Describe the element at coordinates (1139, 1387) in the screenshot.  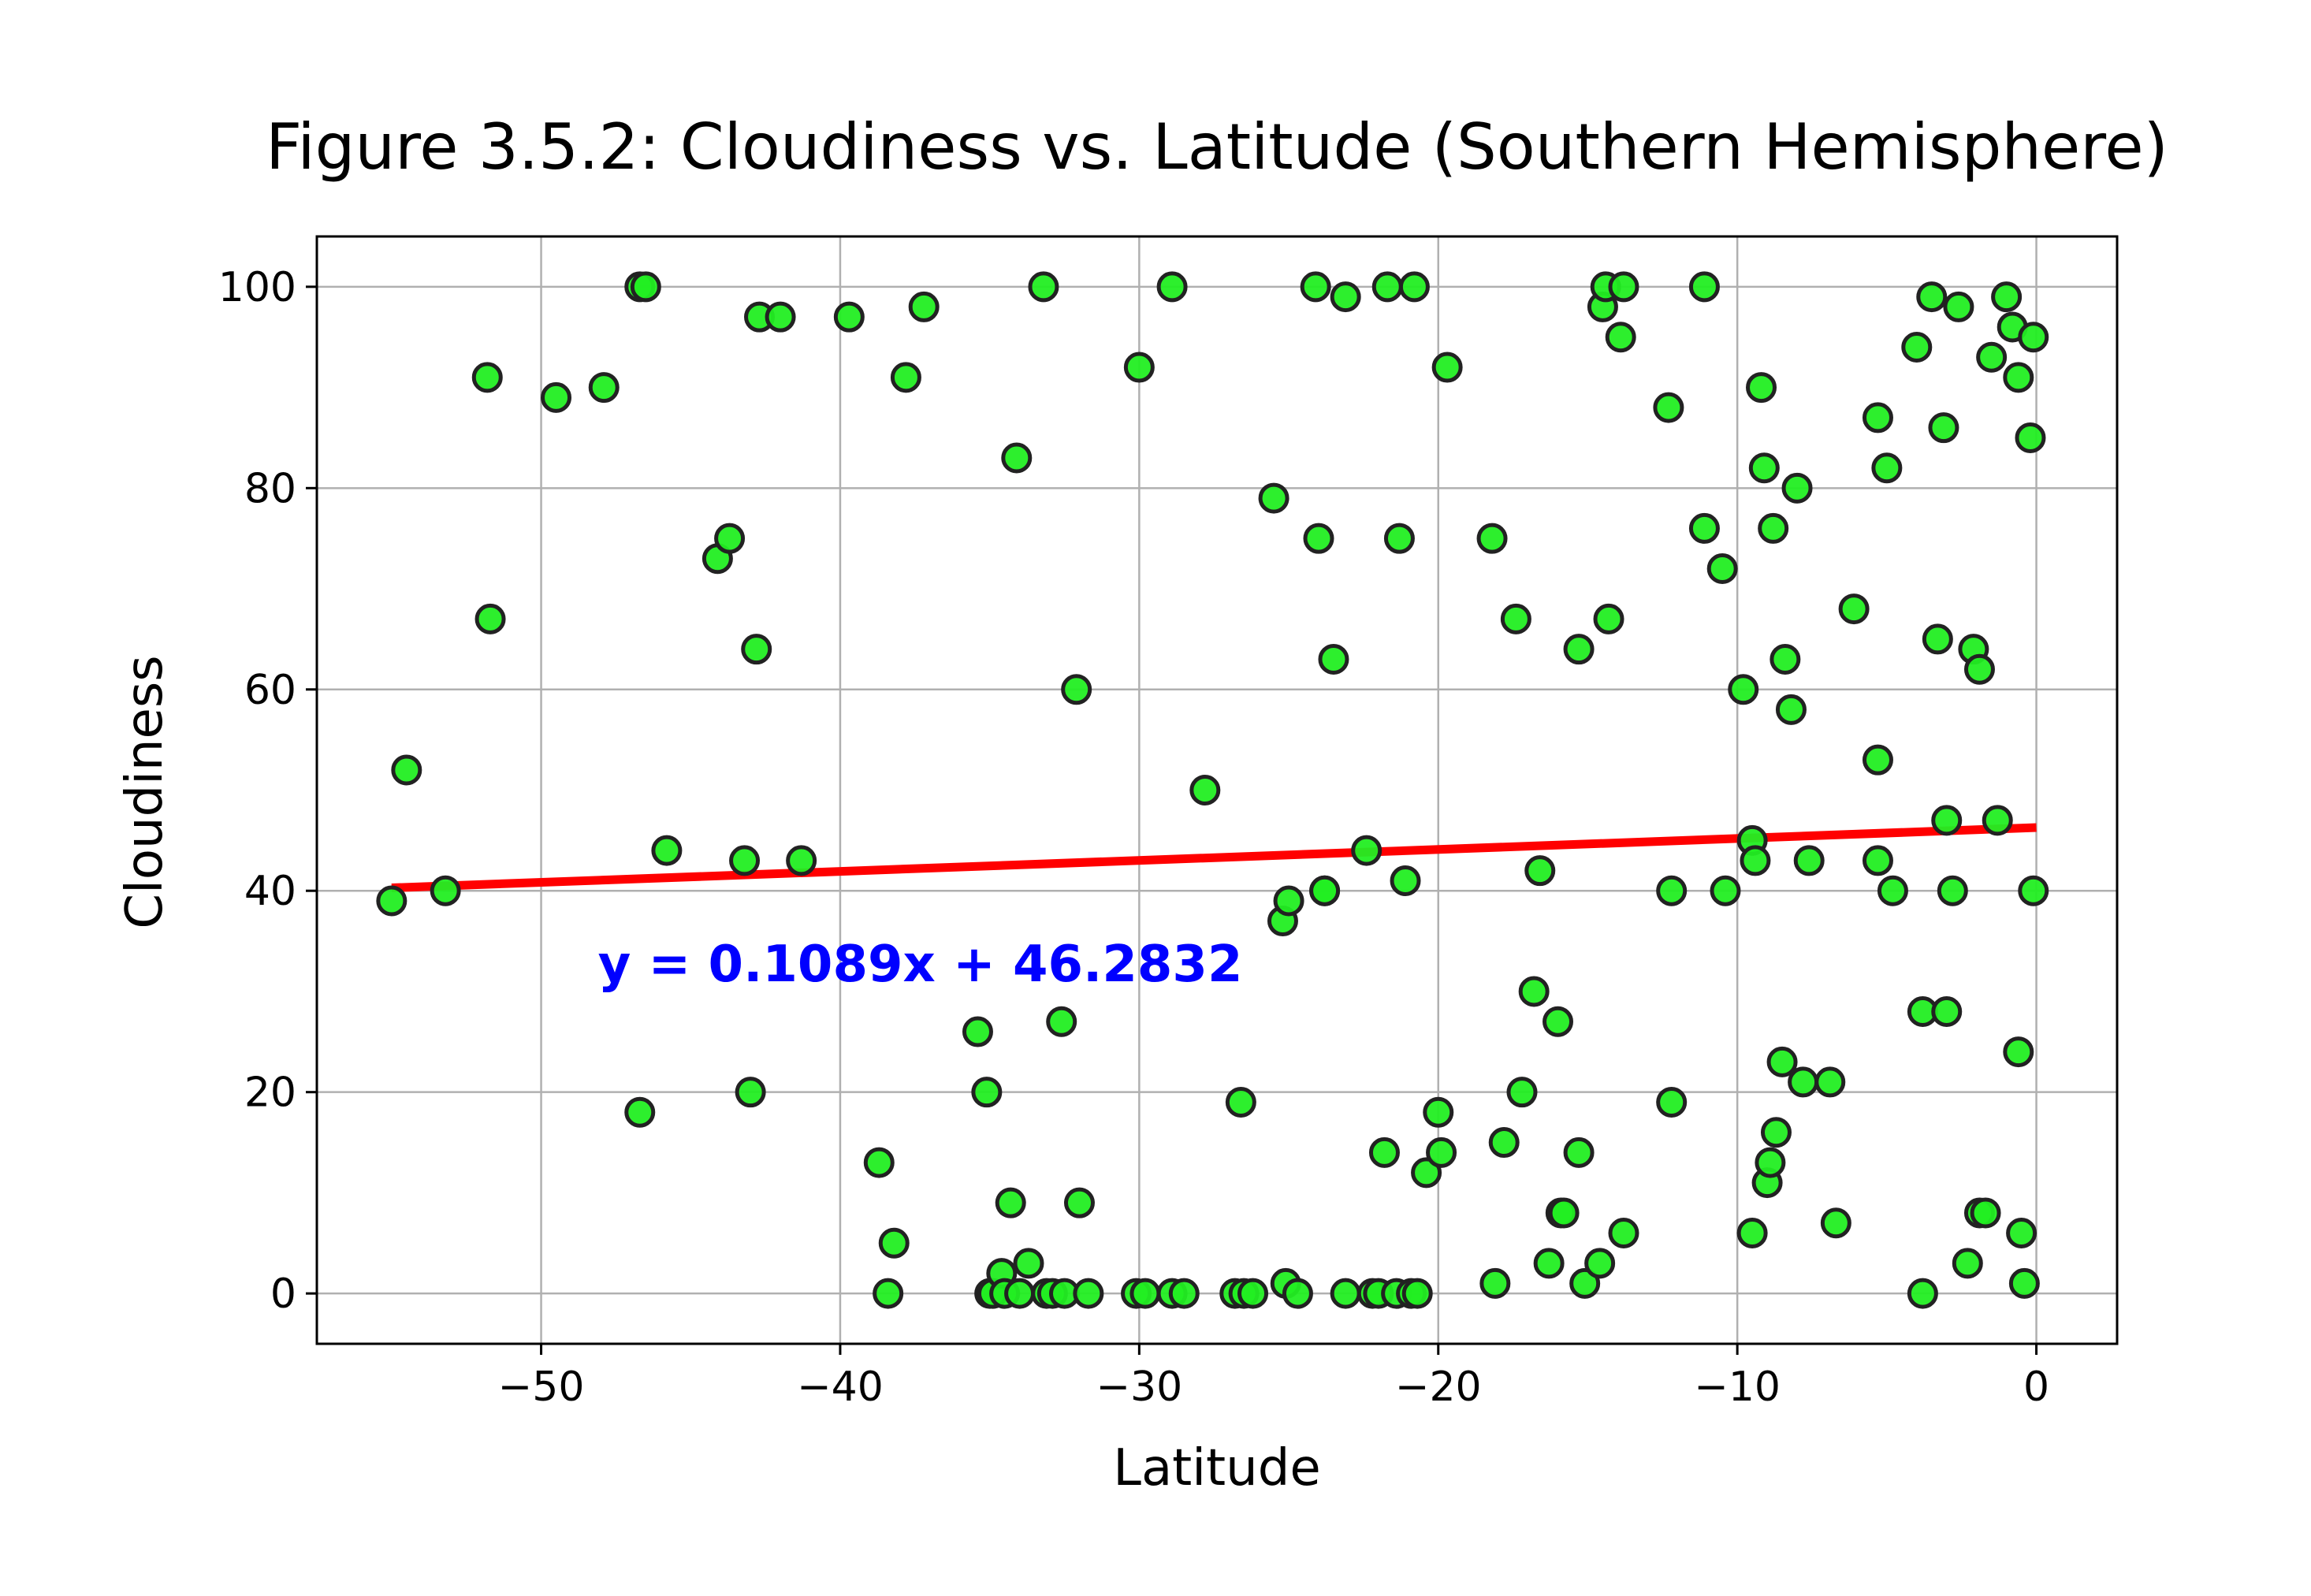
I see `x-tick-label: −30` at that location.